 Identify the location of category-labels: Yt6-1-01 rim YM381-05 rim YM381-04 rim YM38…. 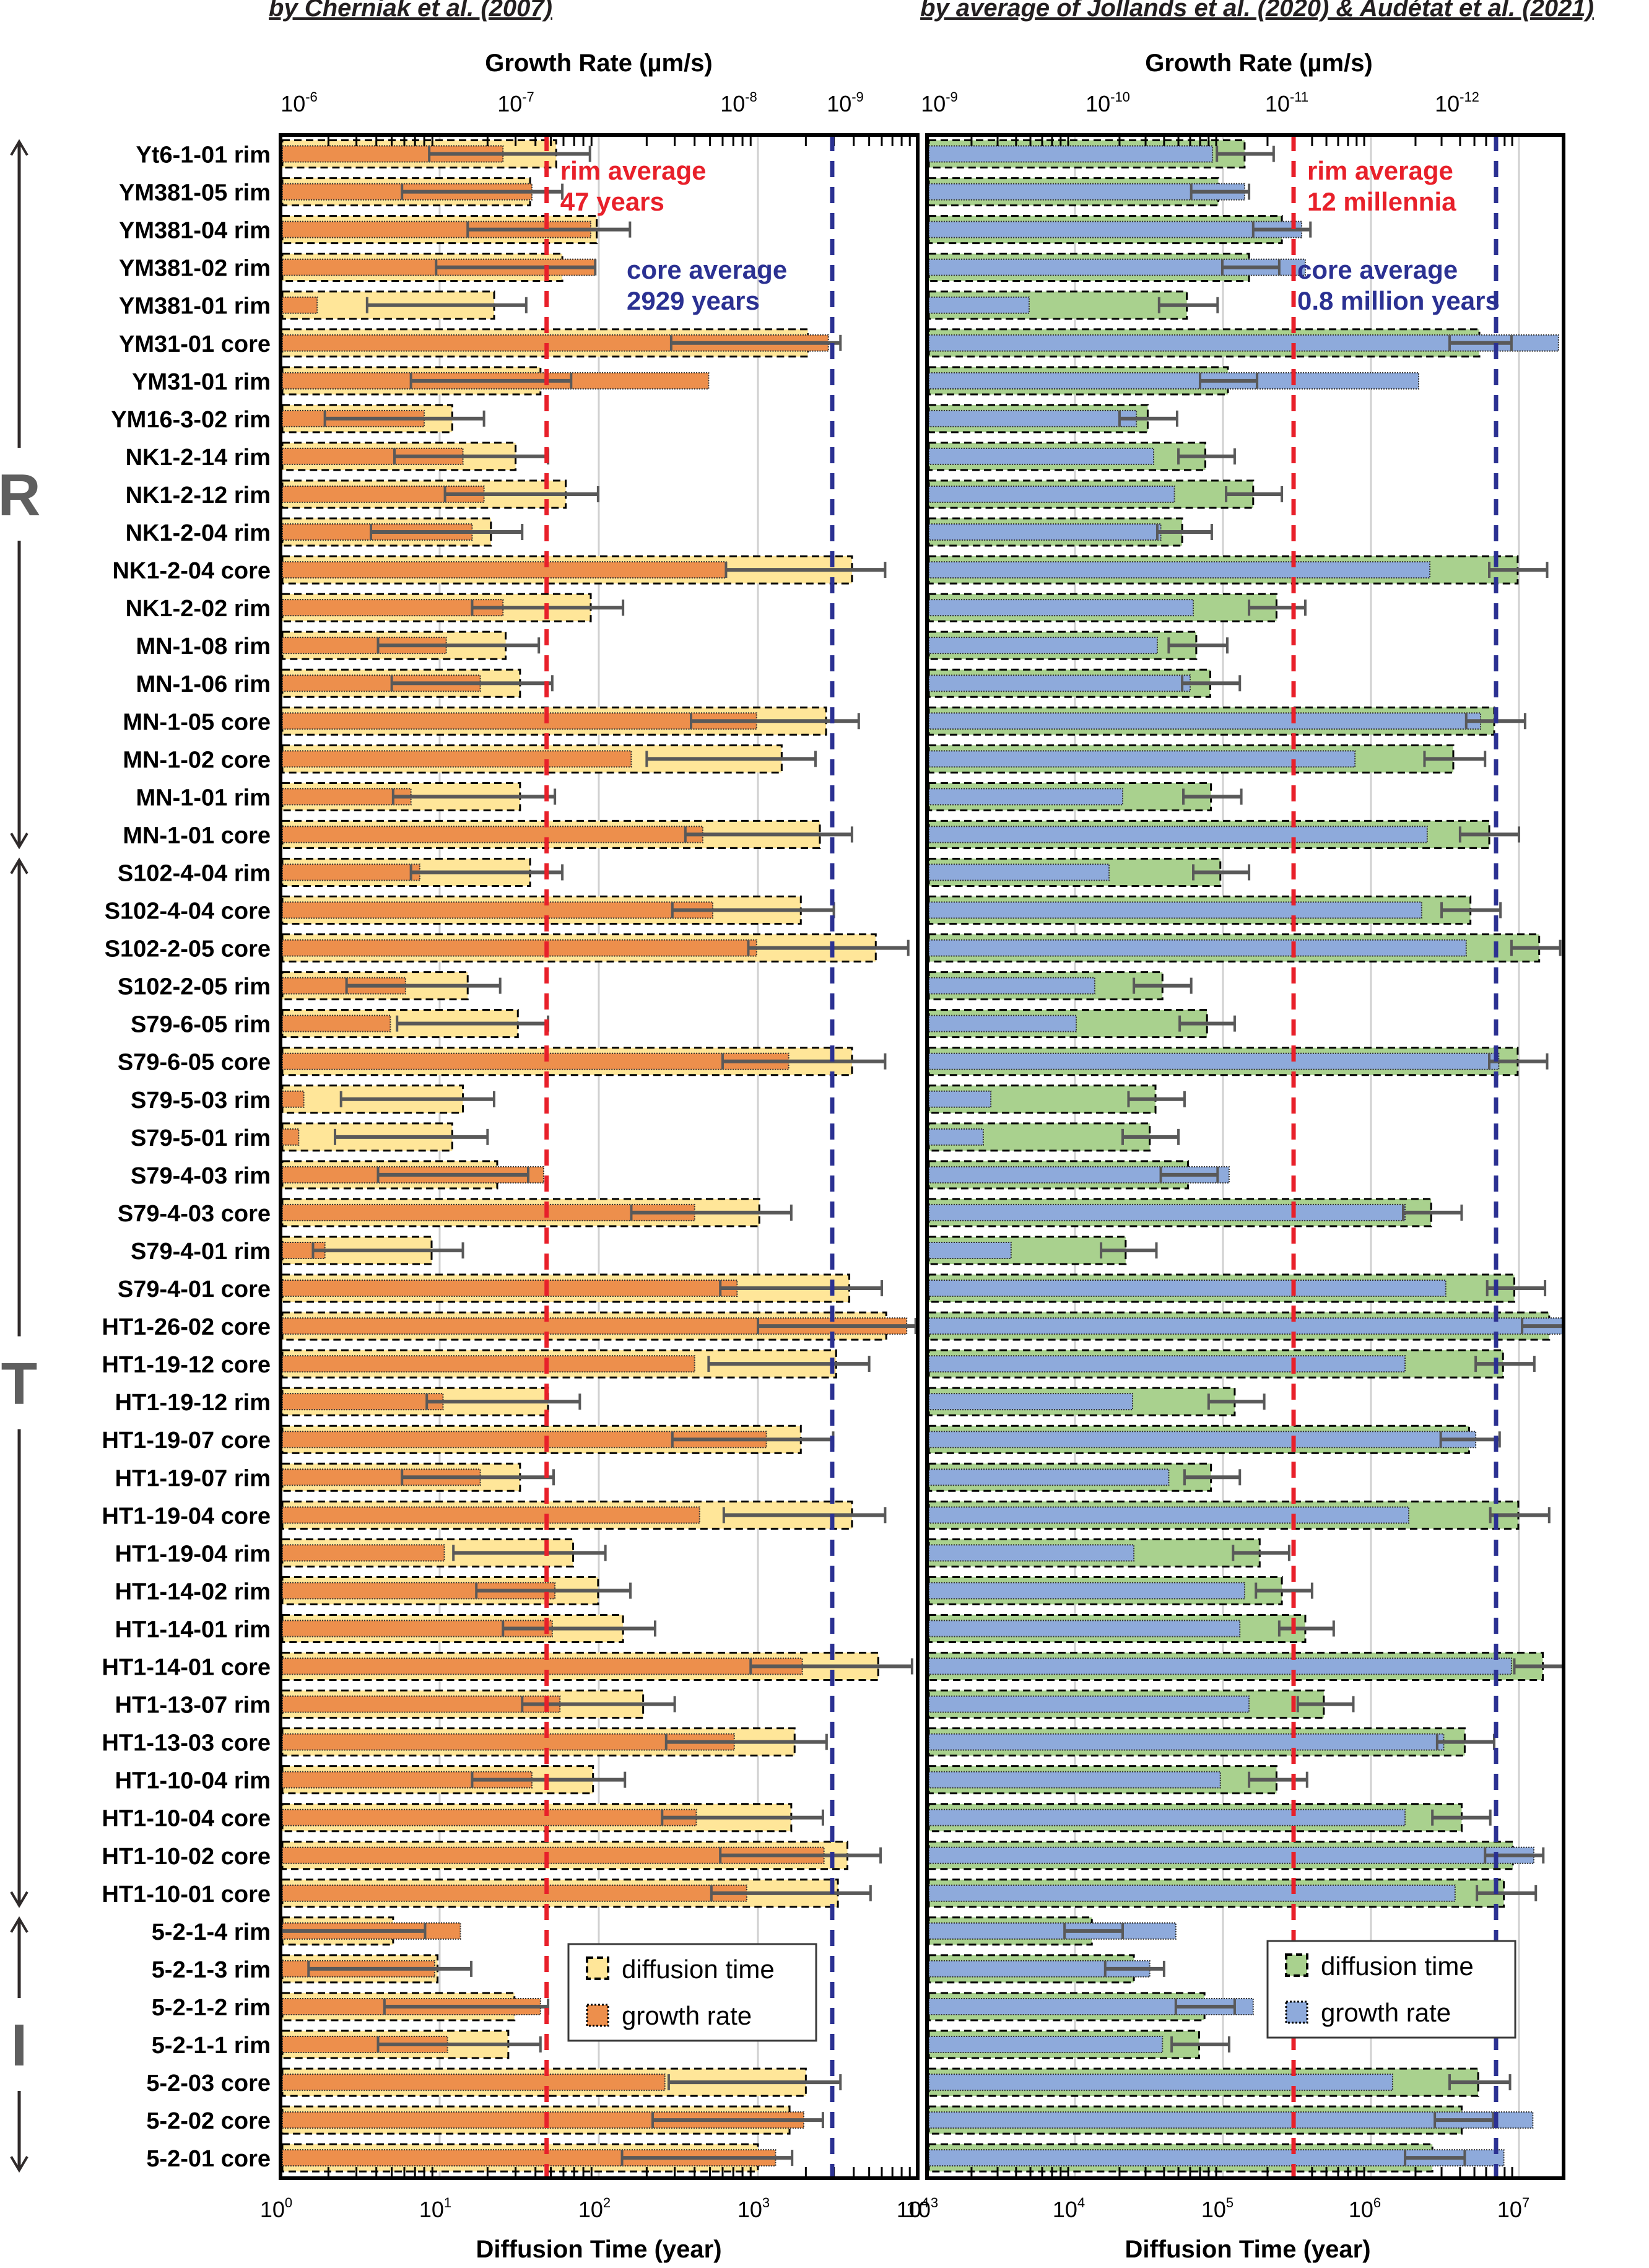
(186, 1157).